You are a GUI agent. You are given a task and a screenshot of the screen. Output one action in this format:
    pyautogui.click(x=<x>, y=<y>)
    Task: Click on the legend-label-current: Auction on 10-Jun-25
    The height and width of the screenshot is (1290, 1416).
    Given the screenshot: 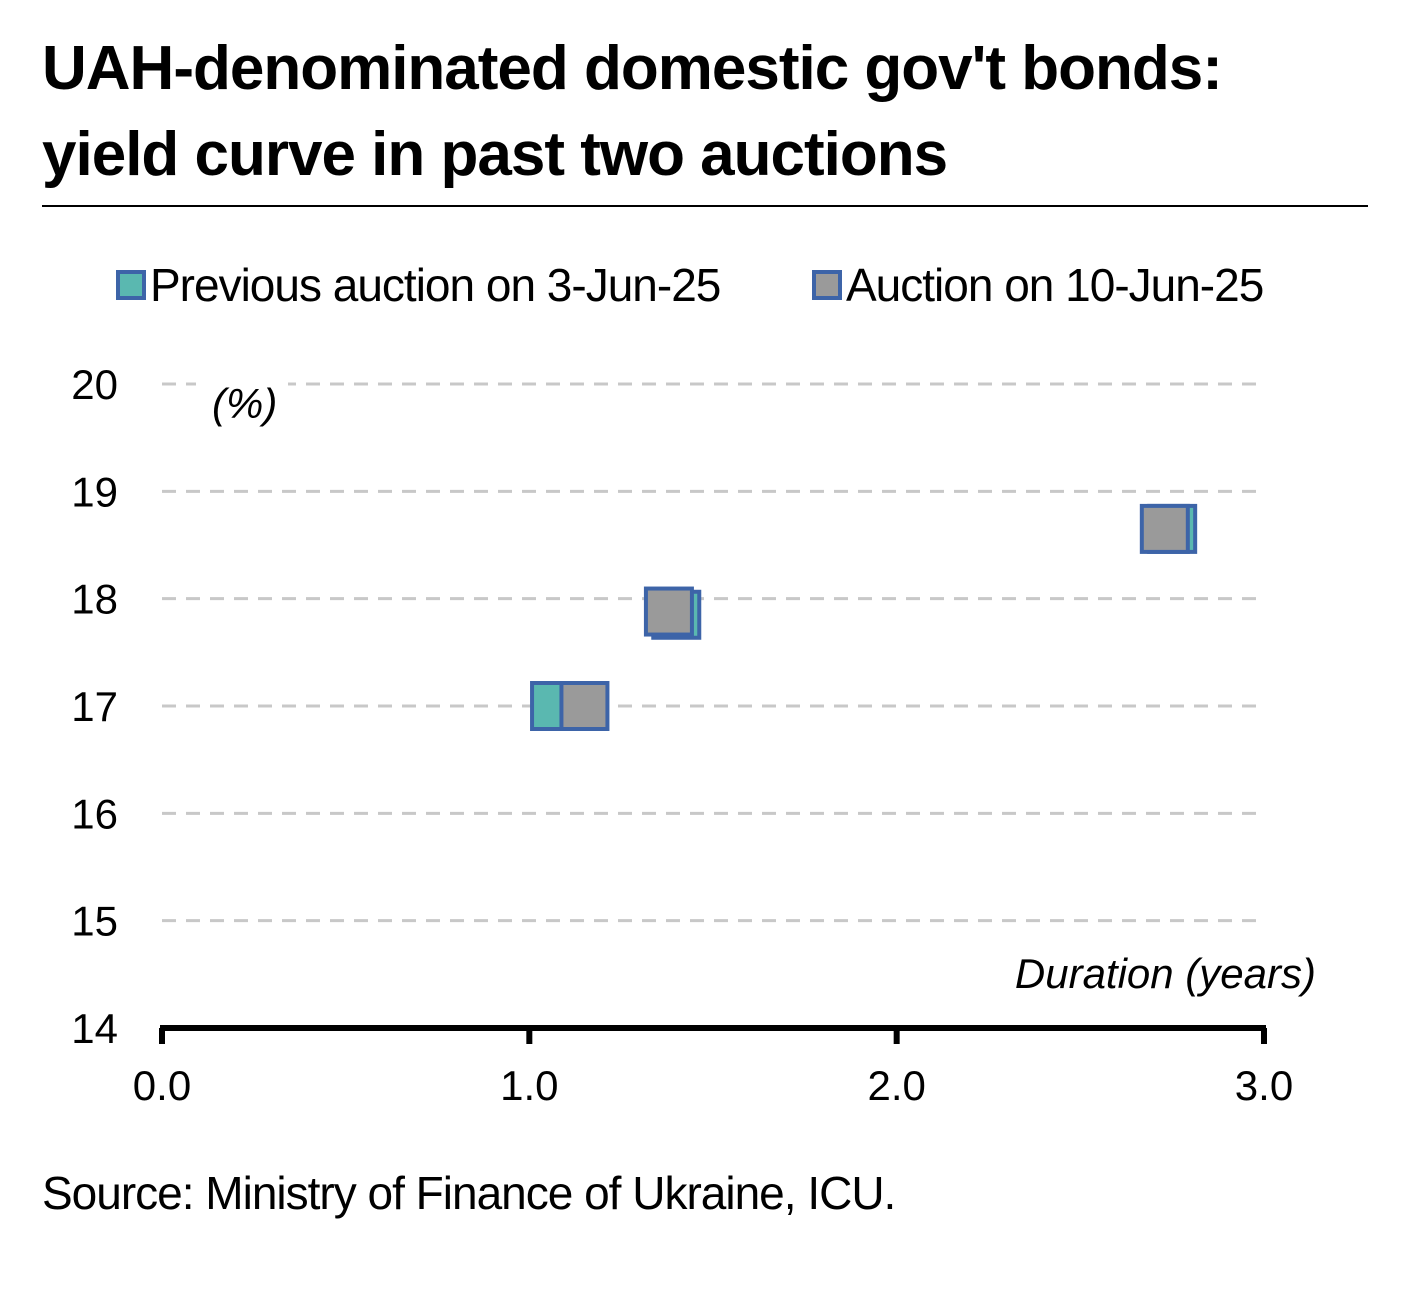 What is the action you would take?
    pyautogui.click(x=1055, y=285)
    